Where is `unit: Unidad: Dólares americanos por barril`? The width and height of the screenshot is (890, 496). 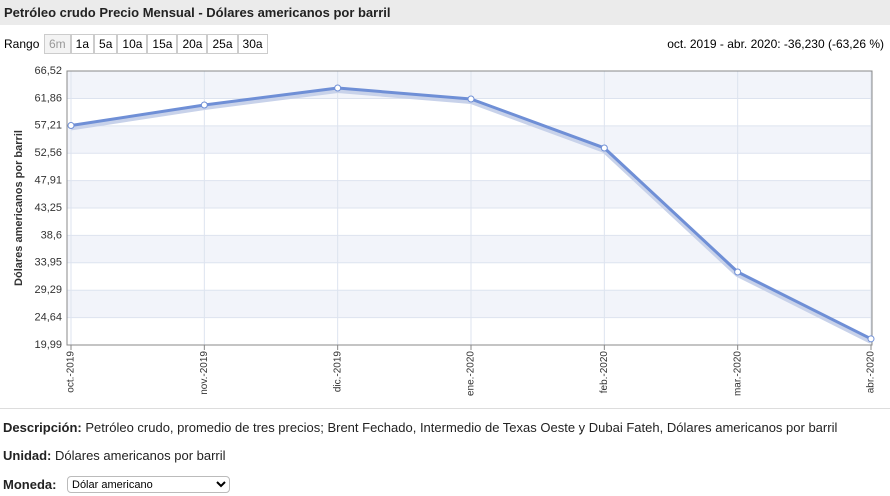 unit: Unidad: Dólares americanos por barril is located at coordinates (114, 455).